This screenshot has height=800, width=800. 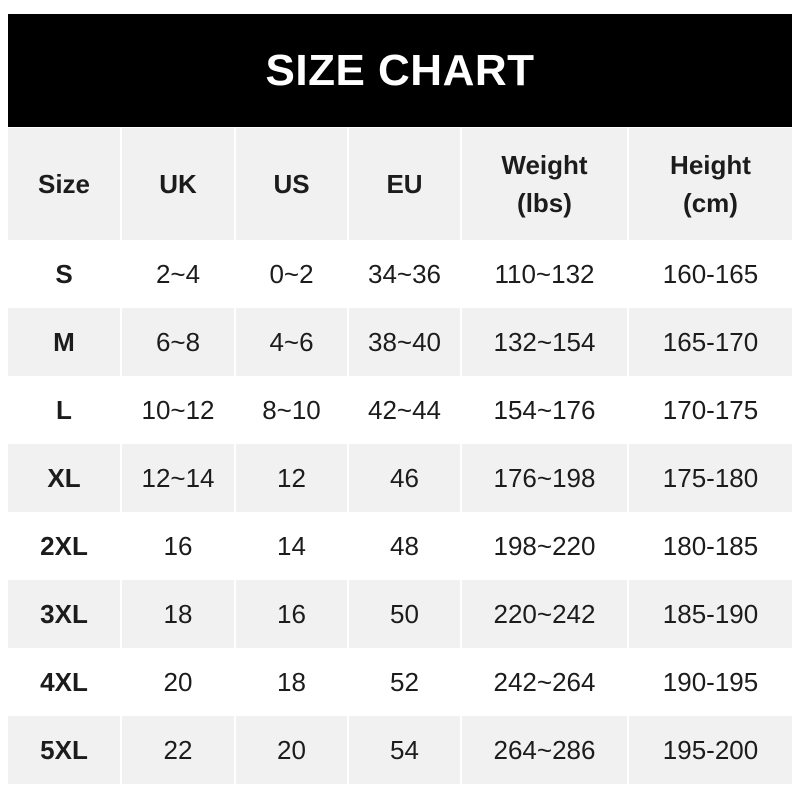 What do you see at coordinates (64, 342) in the screenshot?
I see `size-cell: M` at bounding box center [64, 342].